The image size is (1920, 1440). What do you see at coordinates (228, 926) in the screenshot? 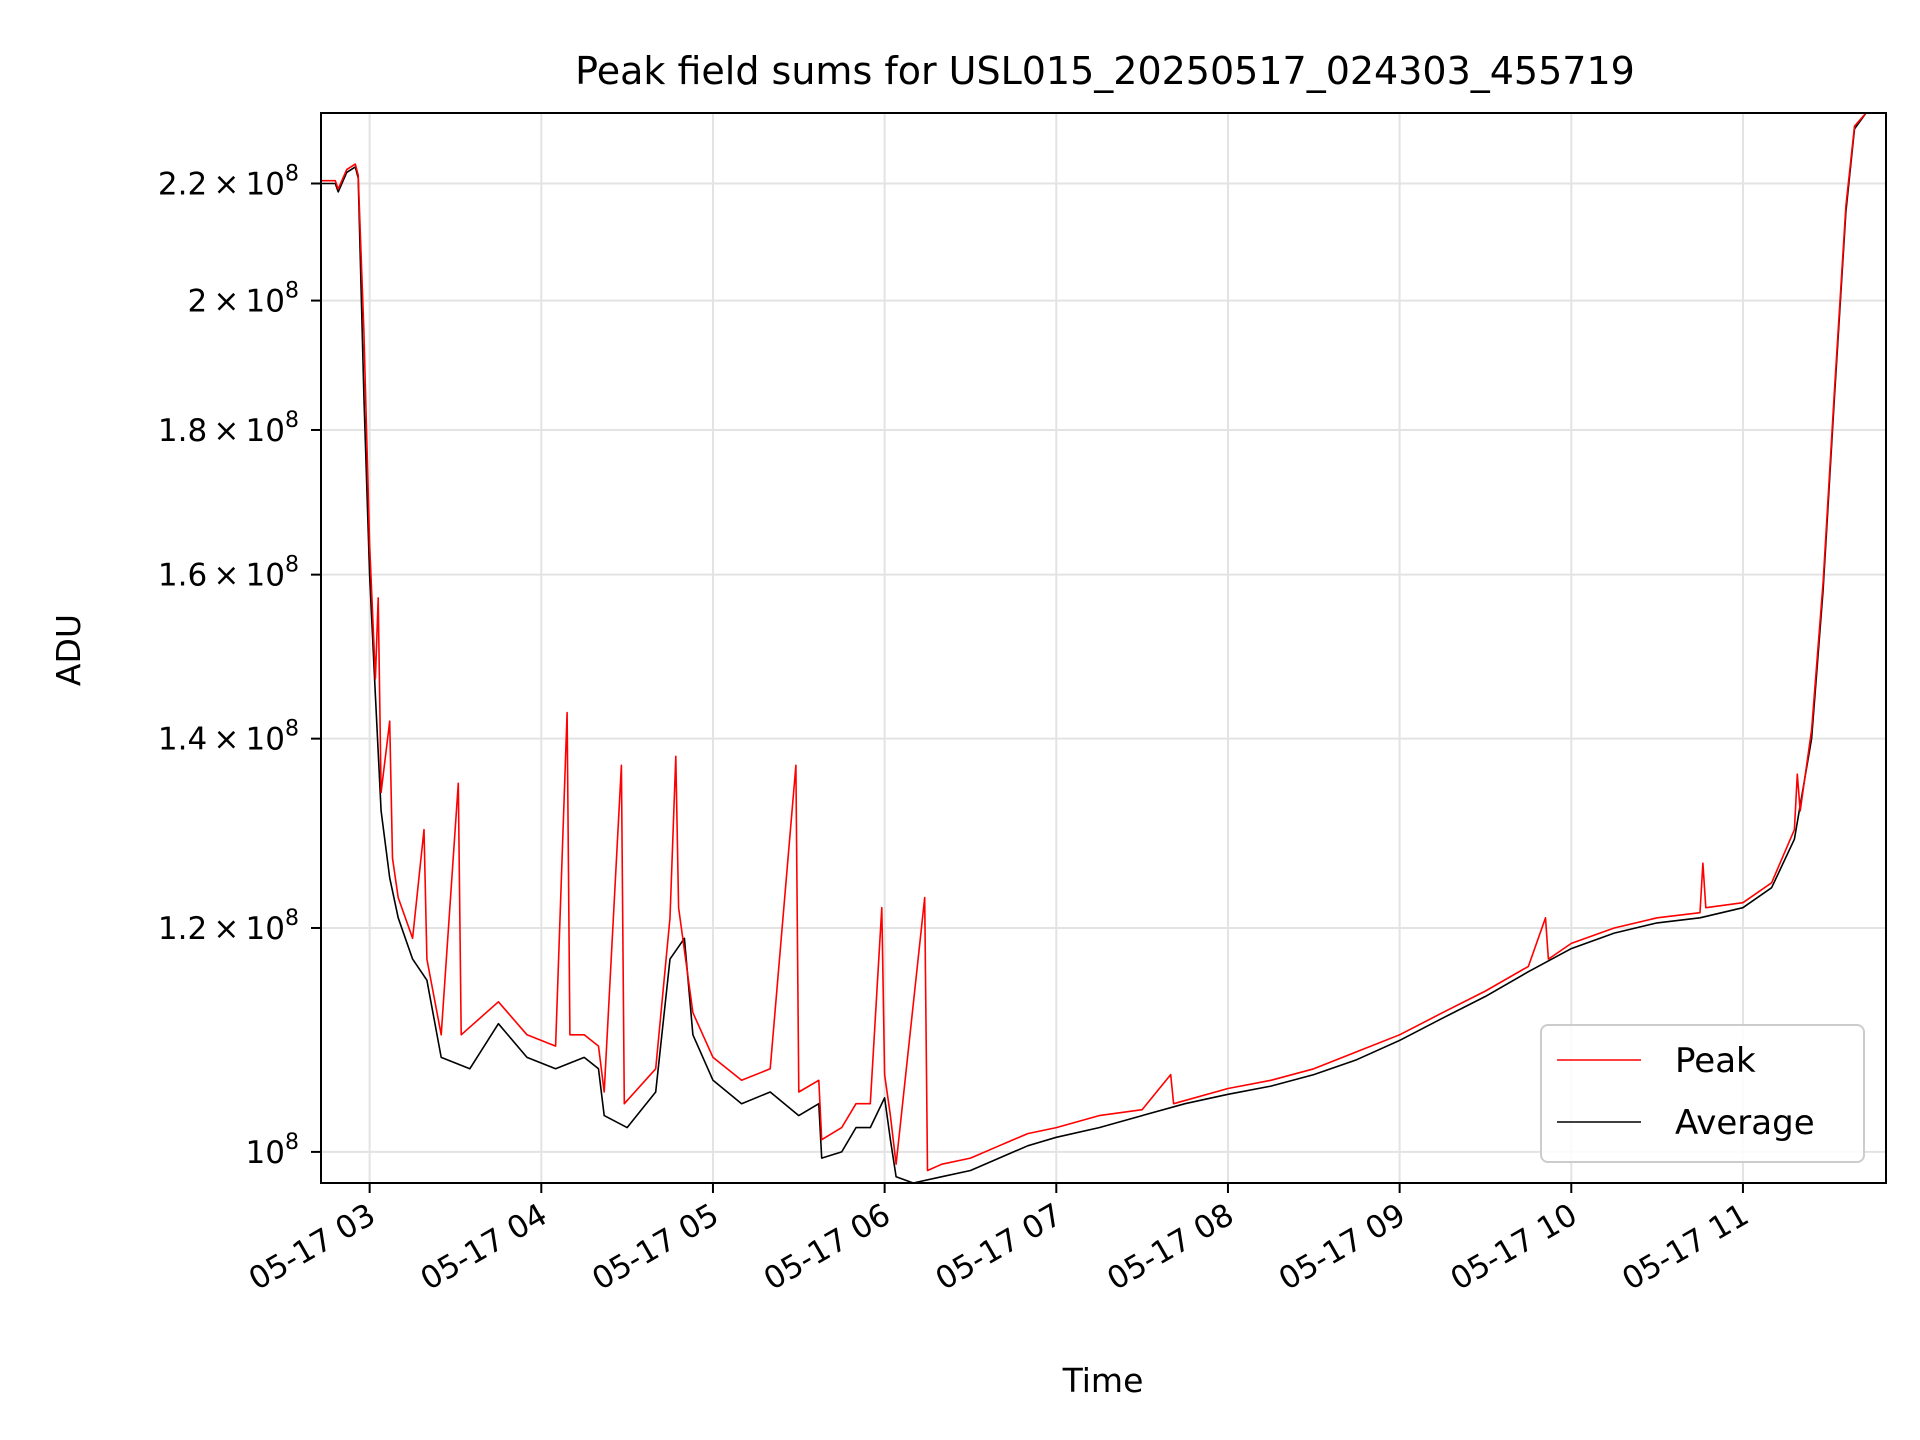
I see `y-tick-label: 1.2 × 108` at bounding box center [228, 926].